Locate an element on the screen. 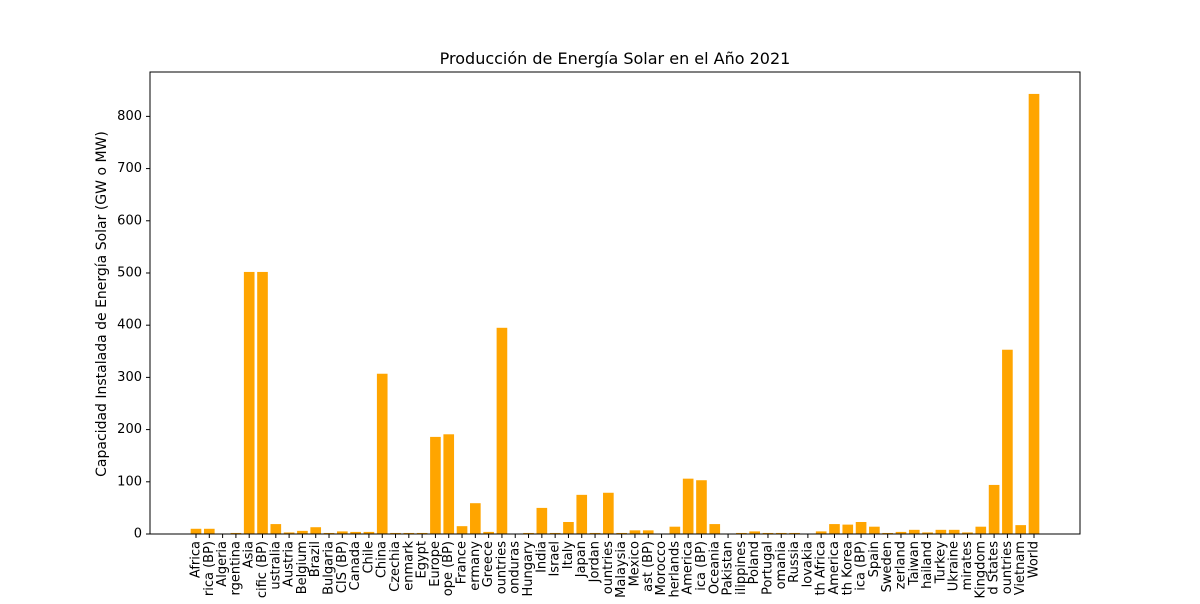 The image size is (1200, 604). y-tick-label: 200 is located at coordinates (129, 429).